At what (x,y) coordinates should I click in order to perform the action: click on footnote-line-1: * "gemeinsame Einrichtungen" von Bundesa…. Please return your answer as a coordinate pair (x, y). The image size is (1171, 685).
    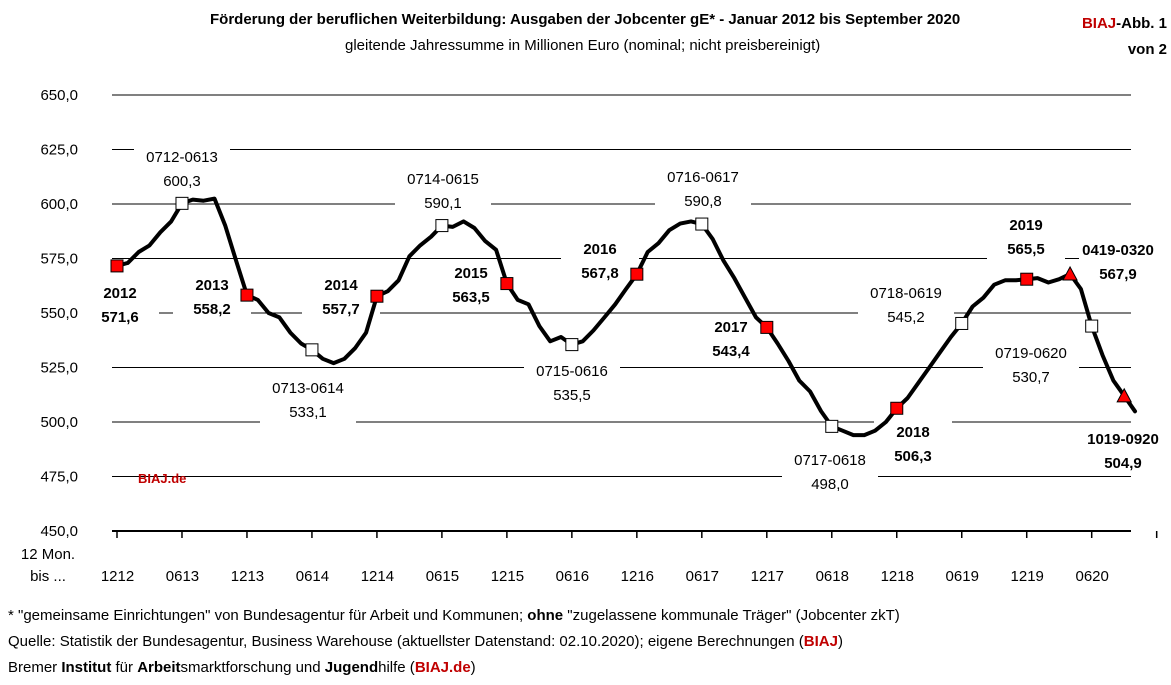
    Looking at the image, I should click on (454, 615).